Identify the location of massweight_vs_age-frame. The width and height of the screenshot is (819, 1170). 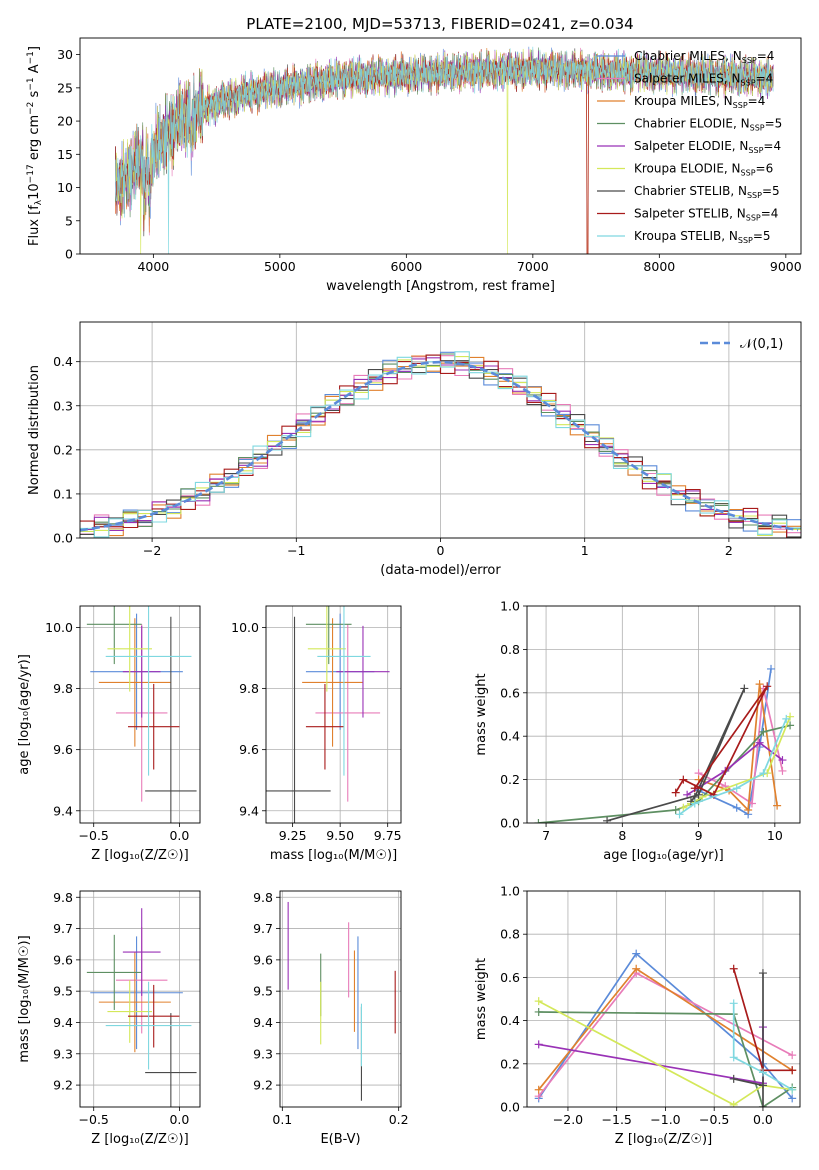
(663, 714).